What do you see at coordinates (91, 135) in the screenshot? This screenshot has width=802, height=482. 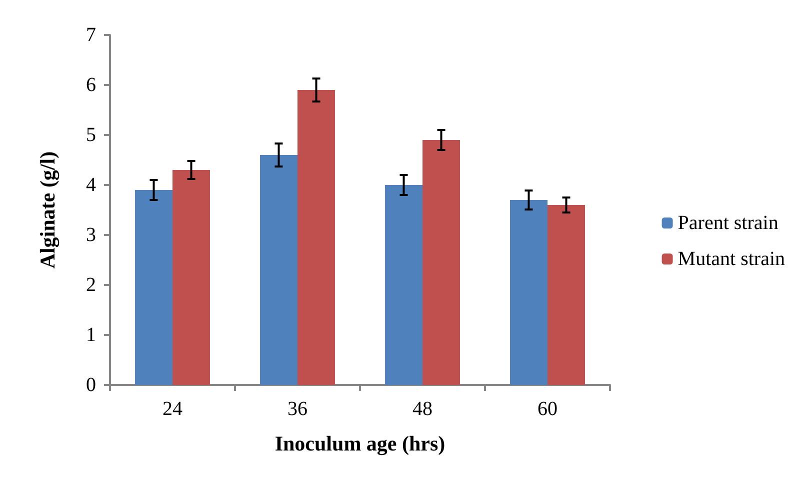 I see `y-tick-label: 5` at bounding box center [91, 135].